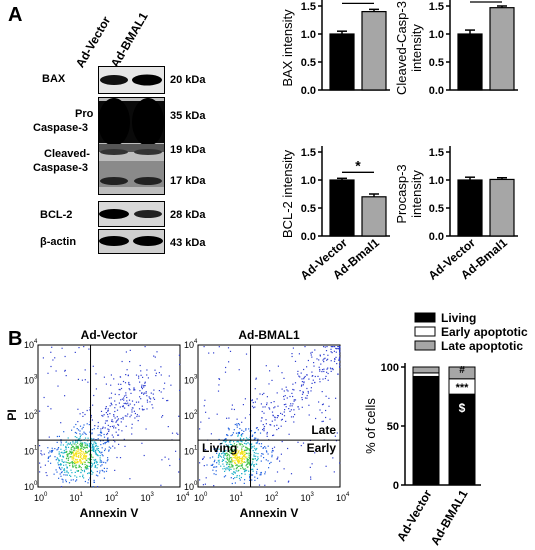 The height and width of the screenshot is (550, 535). What do you see at coordinates (287, 48) in the screenshot?
I see `y-label-group: BAX intensity` at bounding box center [287, 48].